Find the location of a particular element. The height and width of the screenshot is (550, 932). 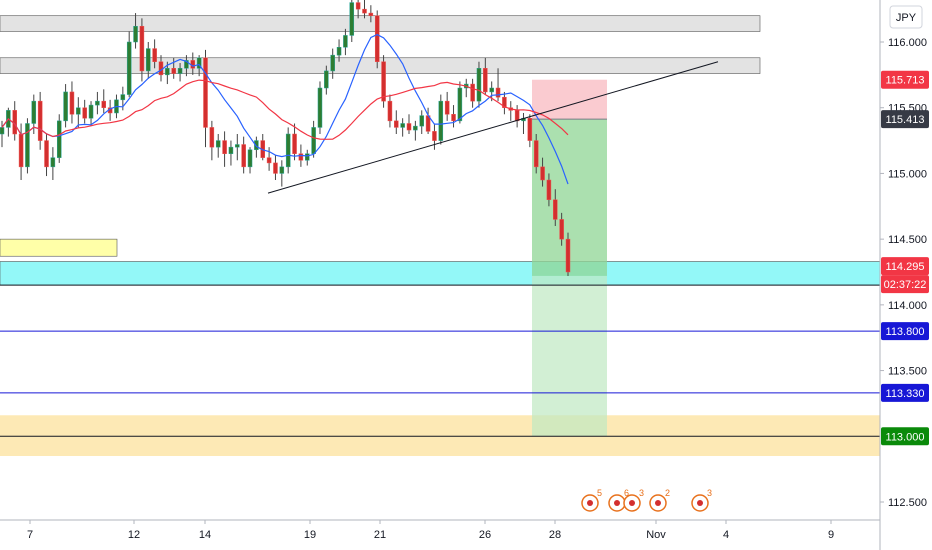

event-marker-4: 3 is located at coordinates (701, 500).